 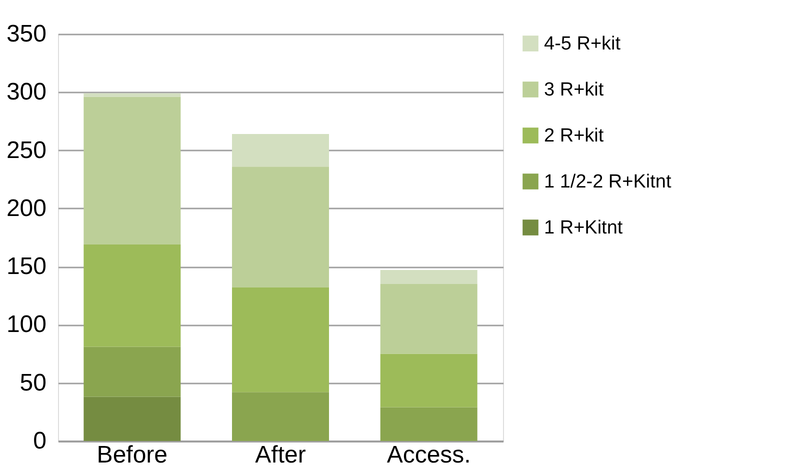 What do you see at coordinates (26, 208) in the screenshot?
I see `y-tick-label: 200` at bounding box center [26, 208].